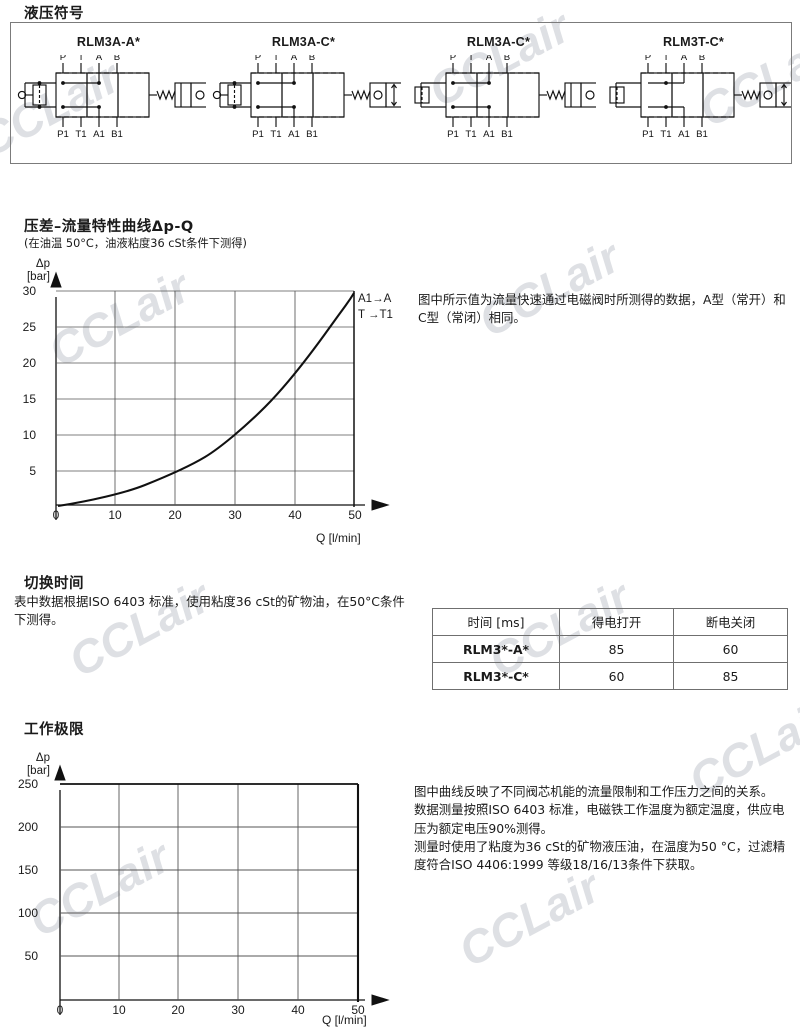 The width and height of the screenshot is (800, 1030). I want to click on y-tick: 50, so click(31, 956).